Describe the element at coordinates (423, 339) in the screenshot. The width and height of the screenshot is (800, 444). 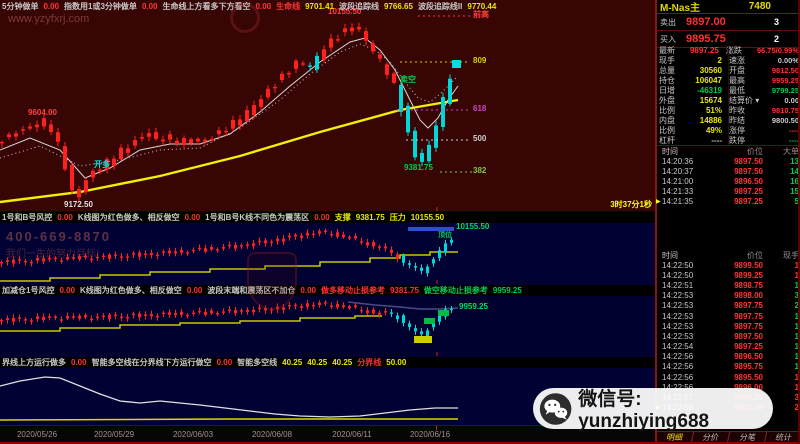
I see `chart-marker` at that location.